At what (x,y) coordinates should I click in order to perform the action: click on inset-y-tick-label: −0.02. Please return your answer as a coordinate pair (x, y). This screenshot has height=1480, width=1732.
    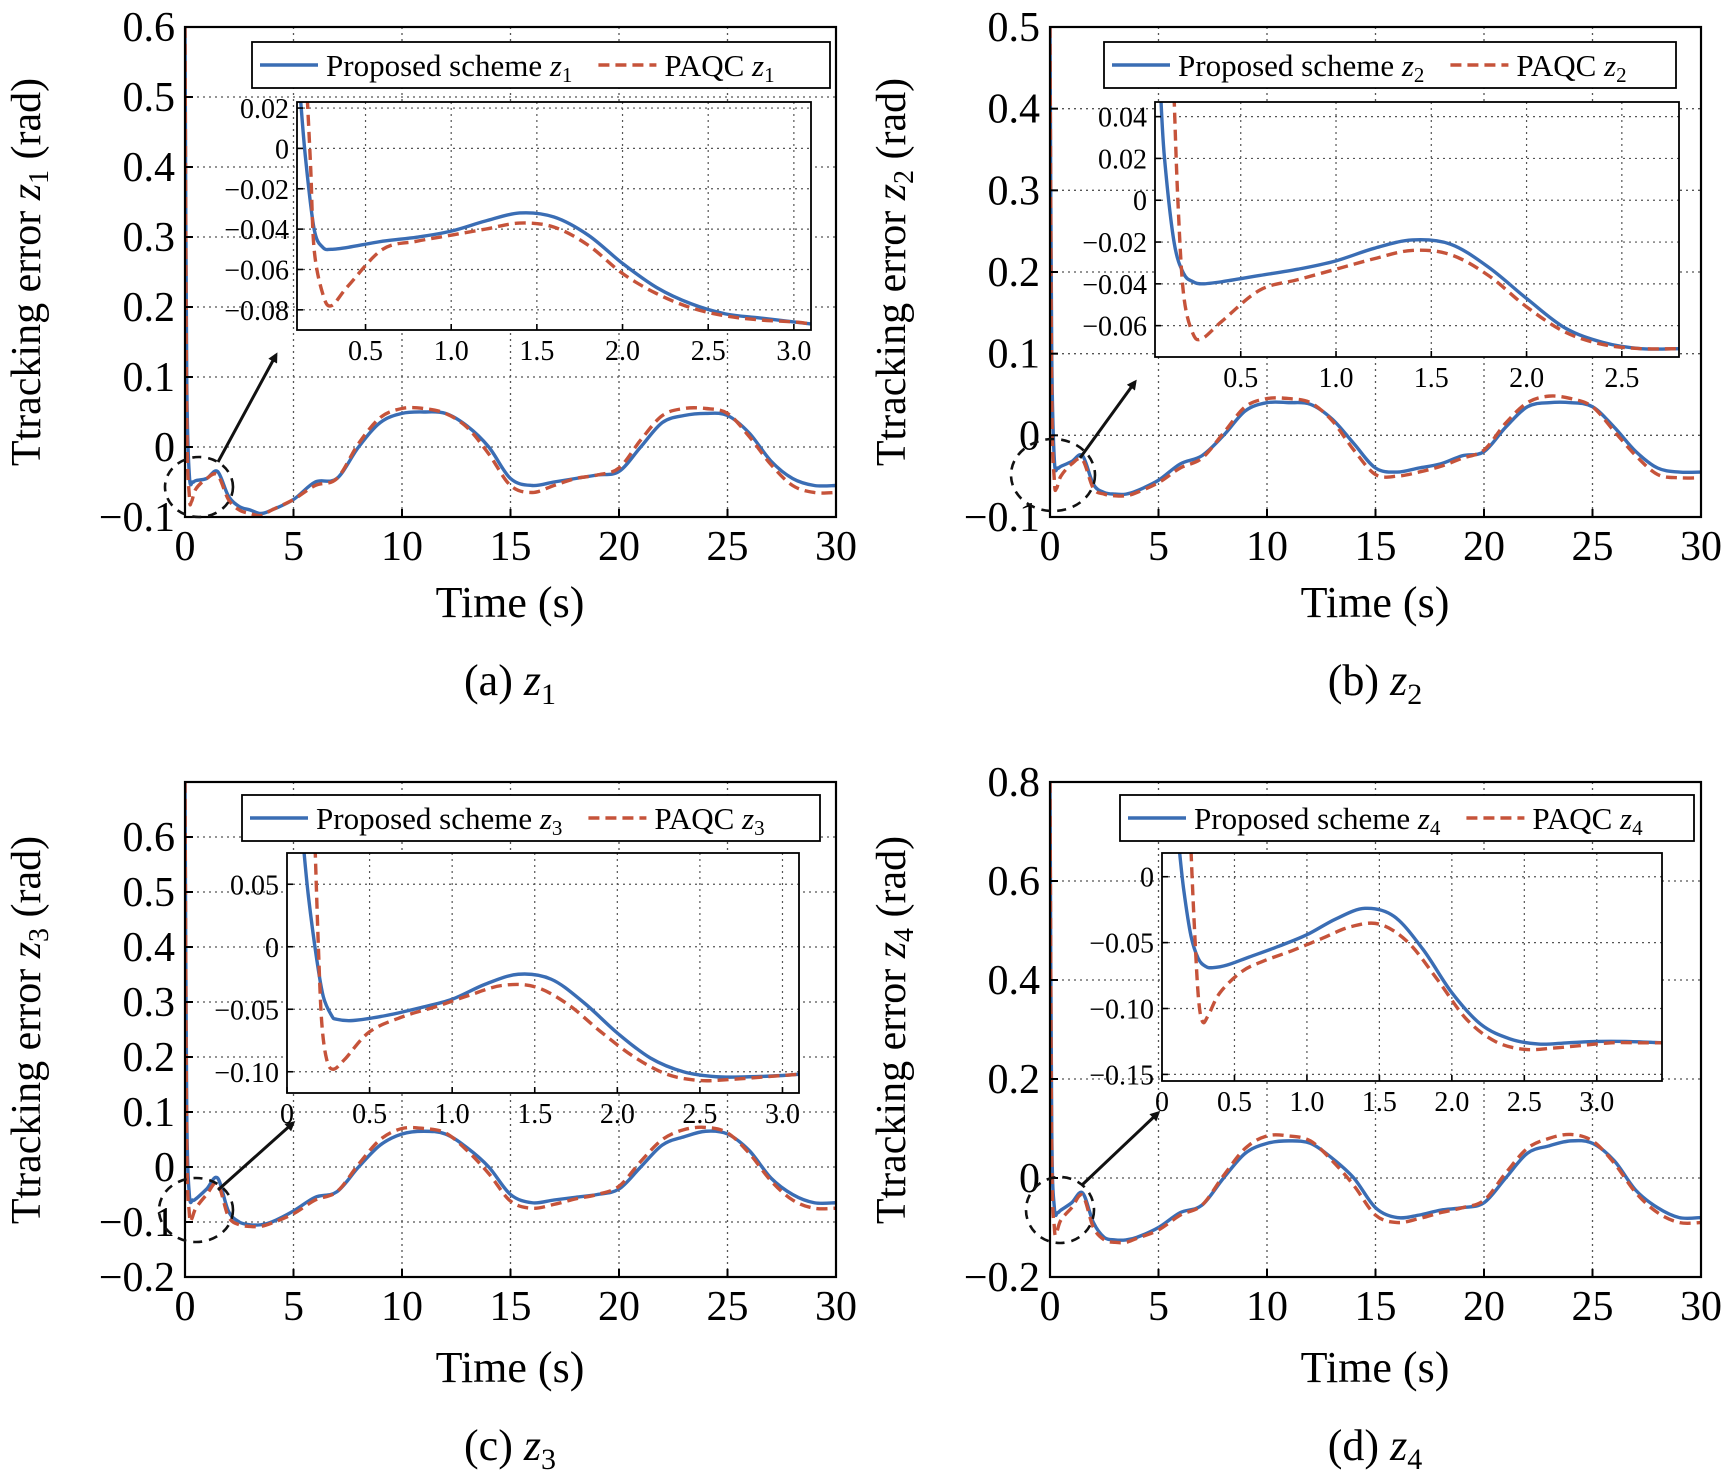
    Looking at the image, I should click on (256, 190).